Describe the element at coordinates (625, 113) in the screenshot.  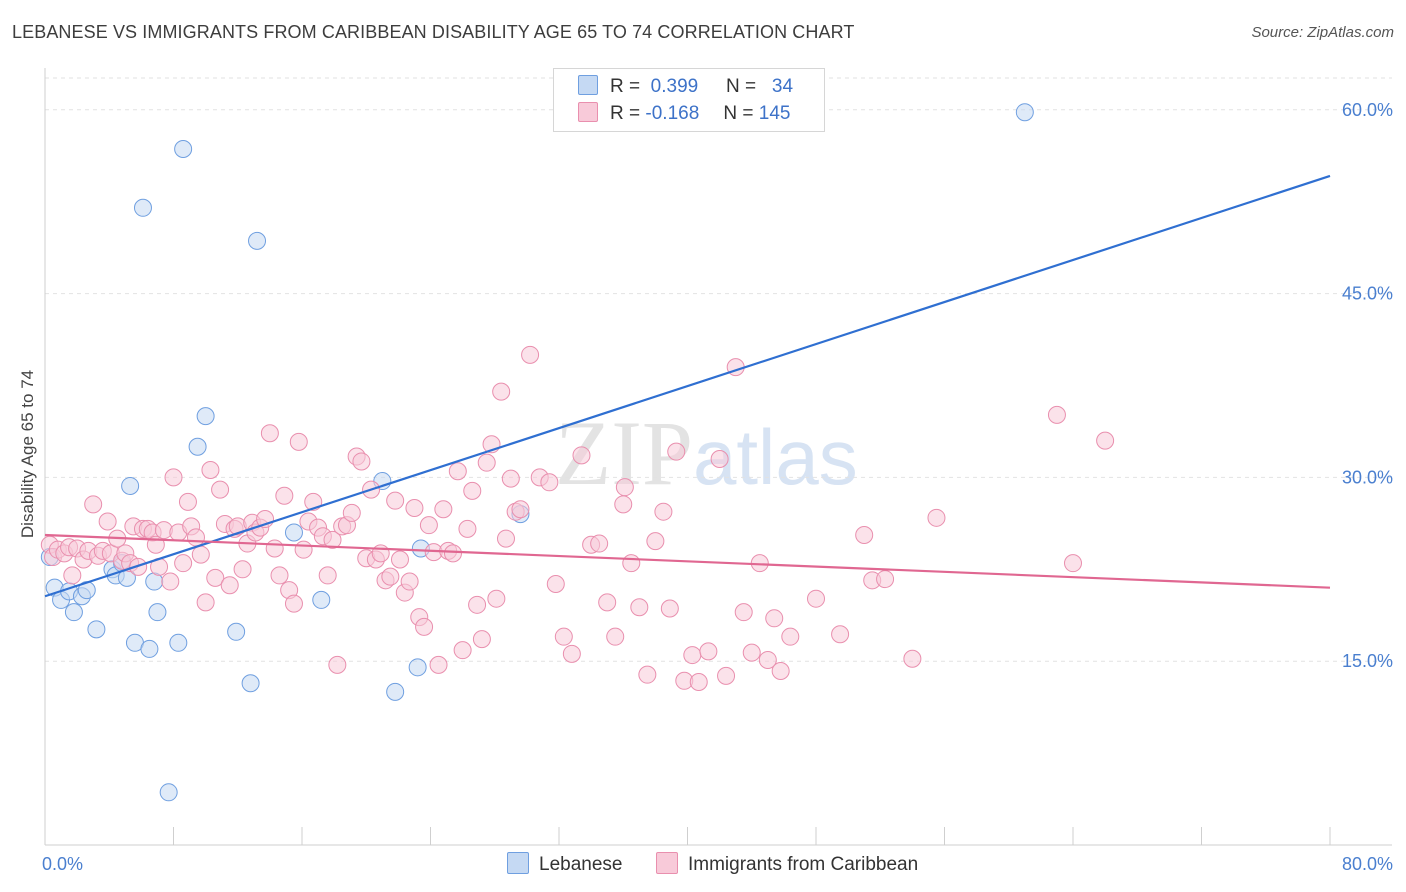
I see `legend-r-label: R =` at that location.